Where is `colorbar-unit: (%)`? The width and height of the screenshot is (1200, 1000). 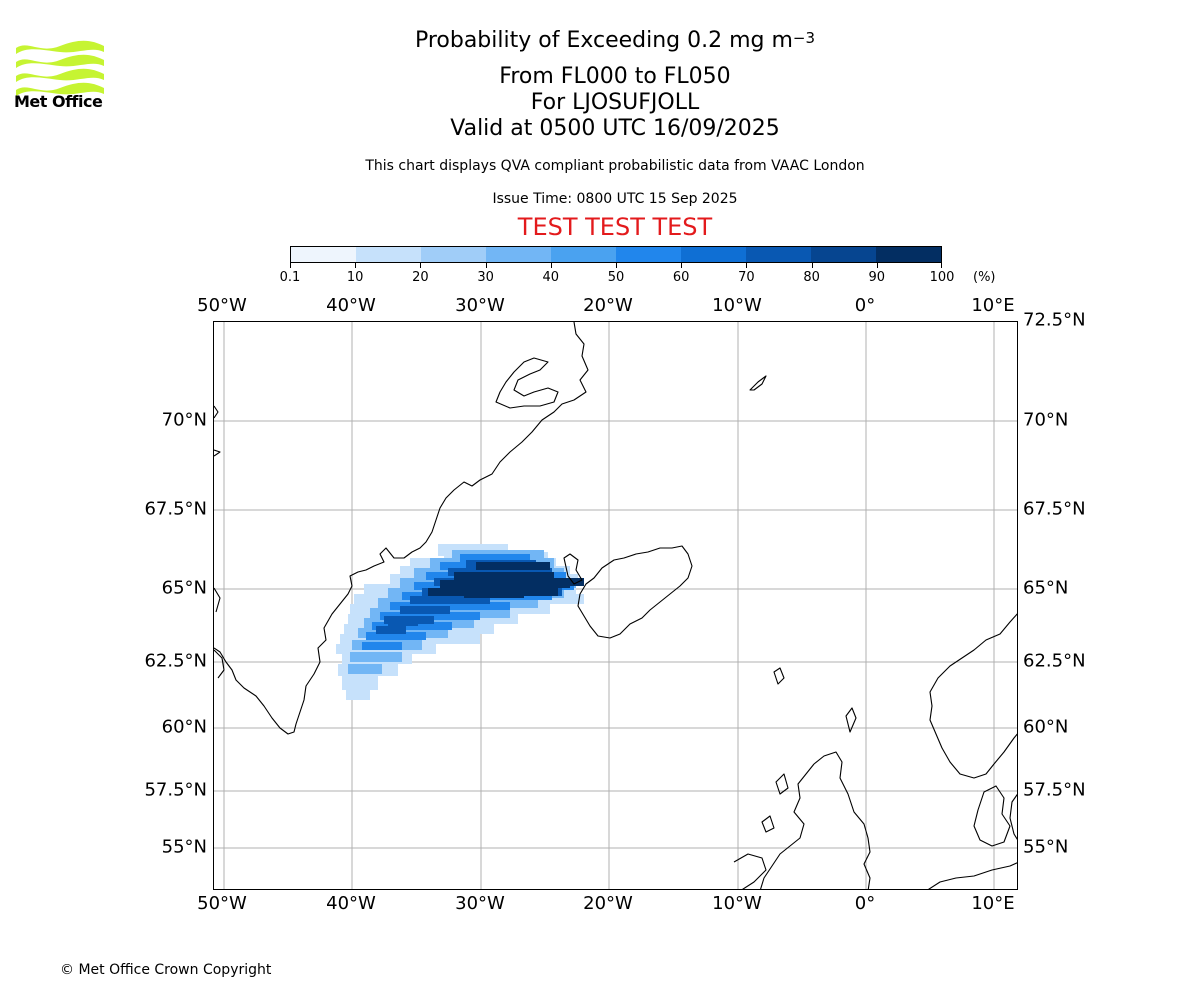 colorbar-unit: (%) is located at coordinates (984, 277).